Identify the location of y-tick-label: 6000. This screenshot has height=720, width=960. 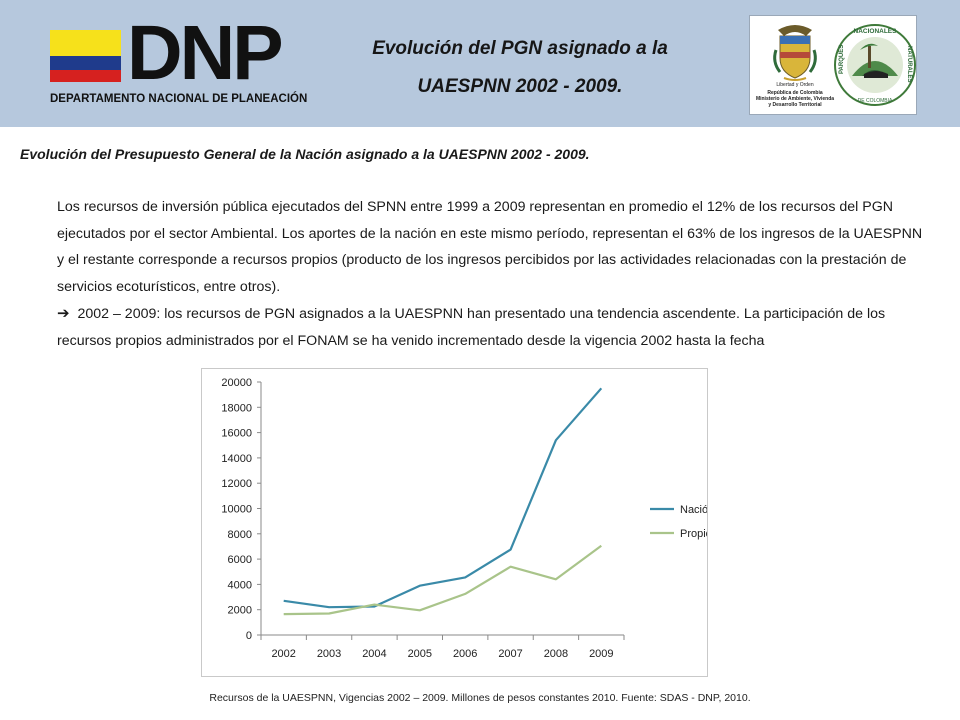
(240, 560).